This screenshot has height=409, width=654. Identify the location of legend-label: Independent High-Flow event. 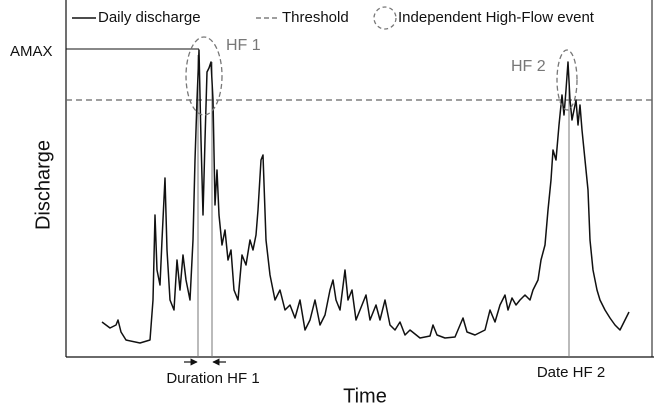
(496, 17).